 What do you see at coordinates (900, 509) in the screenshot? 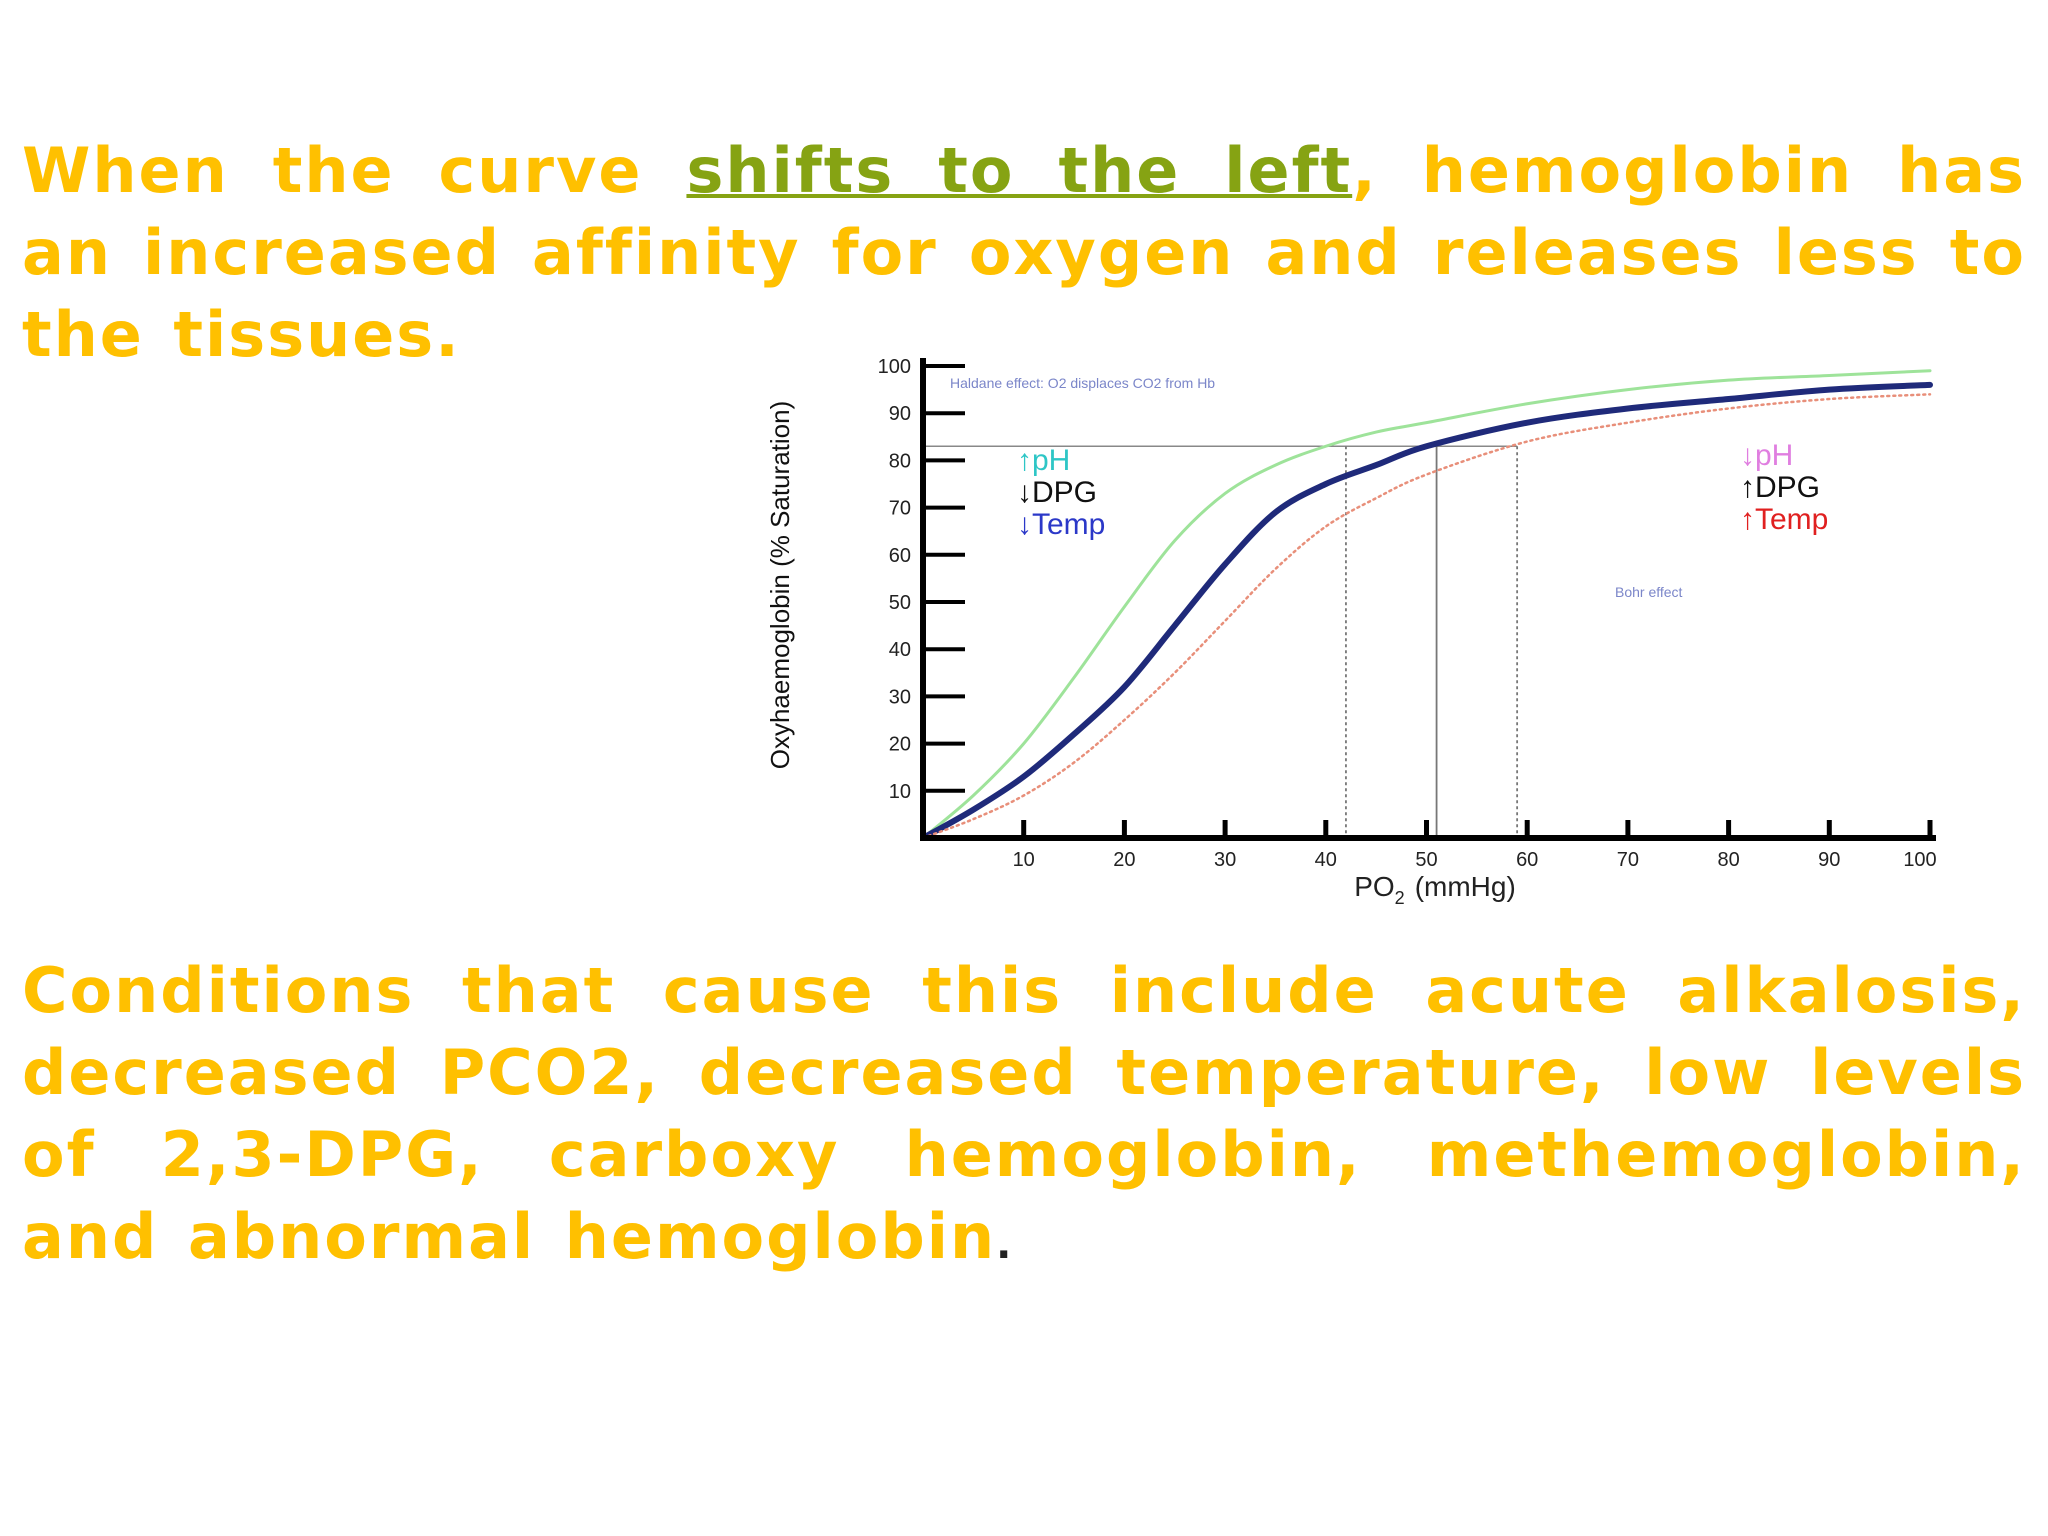
I see `y-tick-label: 70` at bounding box center [900, 509].